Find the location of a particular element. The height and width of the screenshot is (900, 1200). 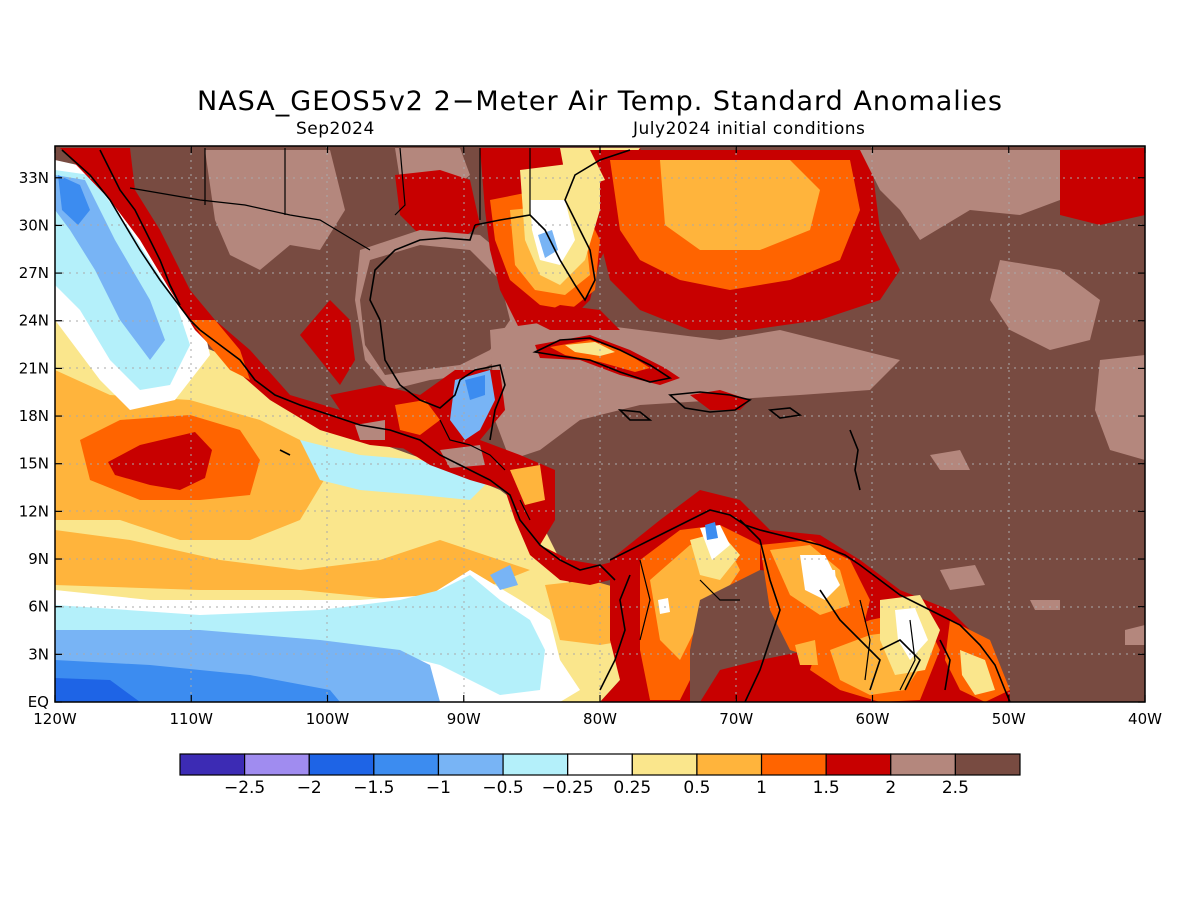

x-tick-label: 70W is located at coordinates (736, 719).